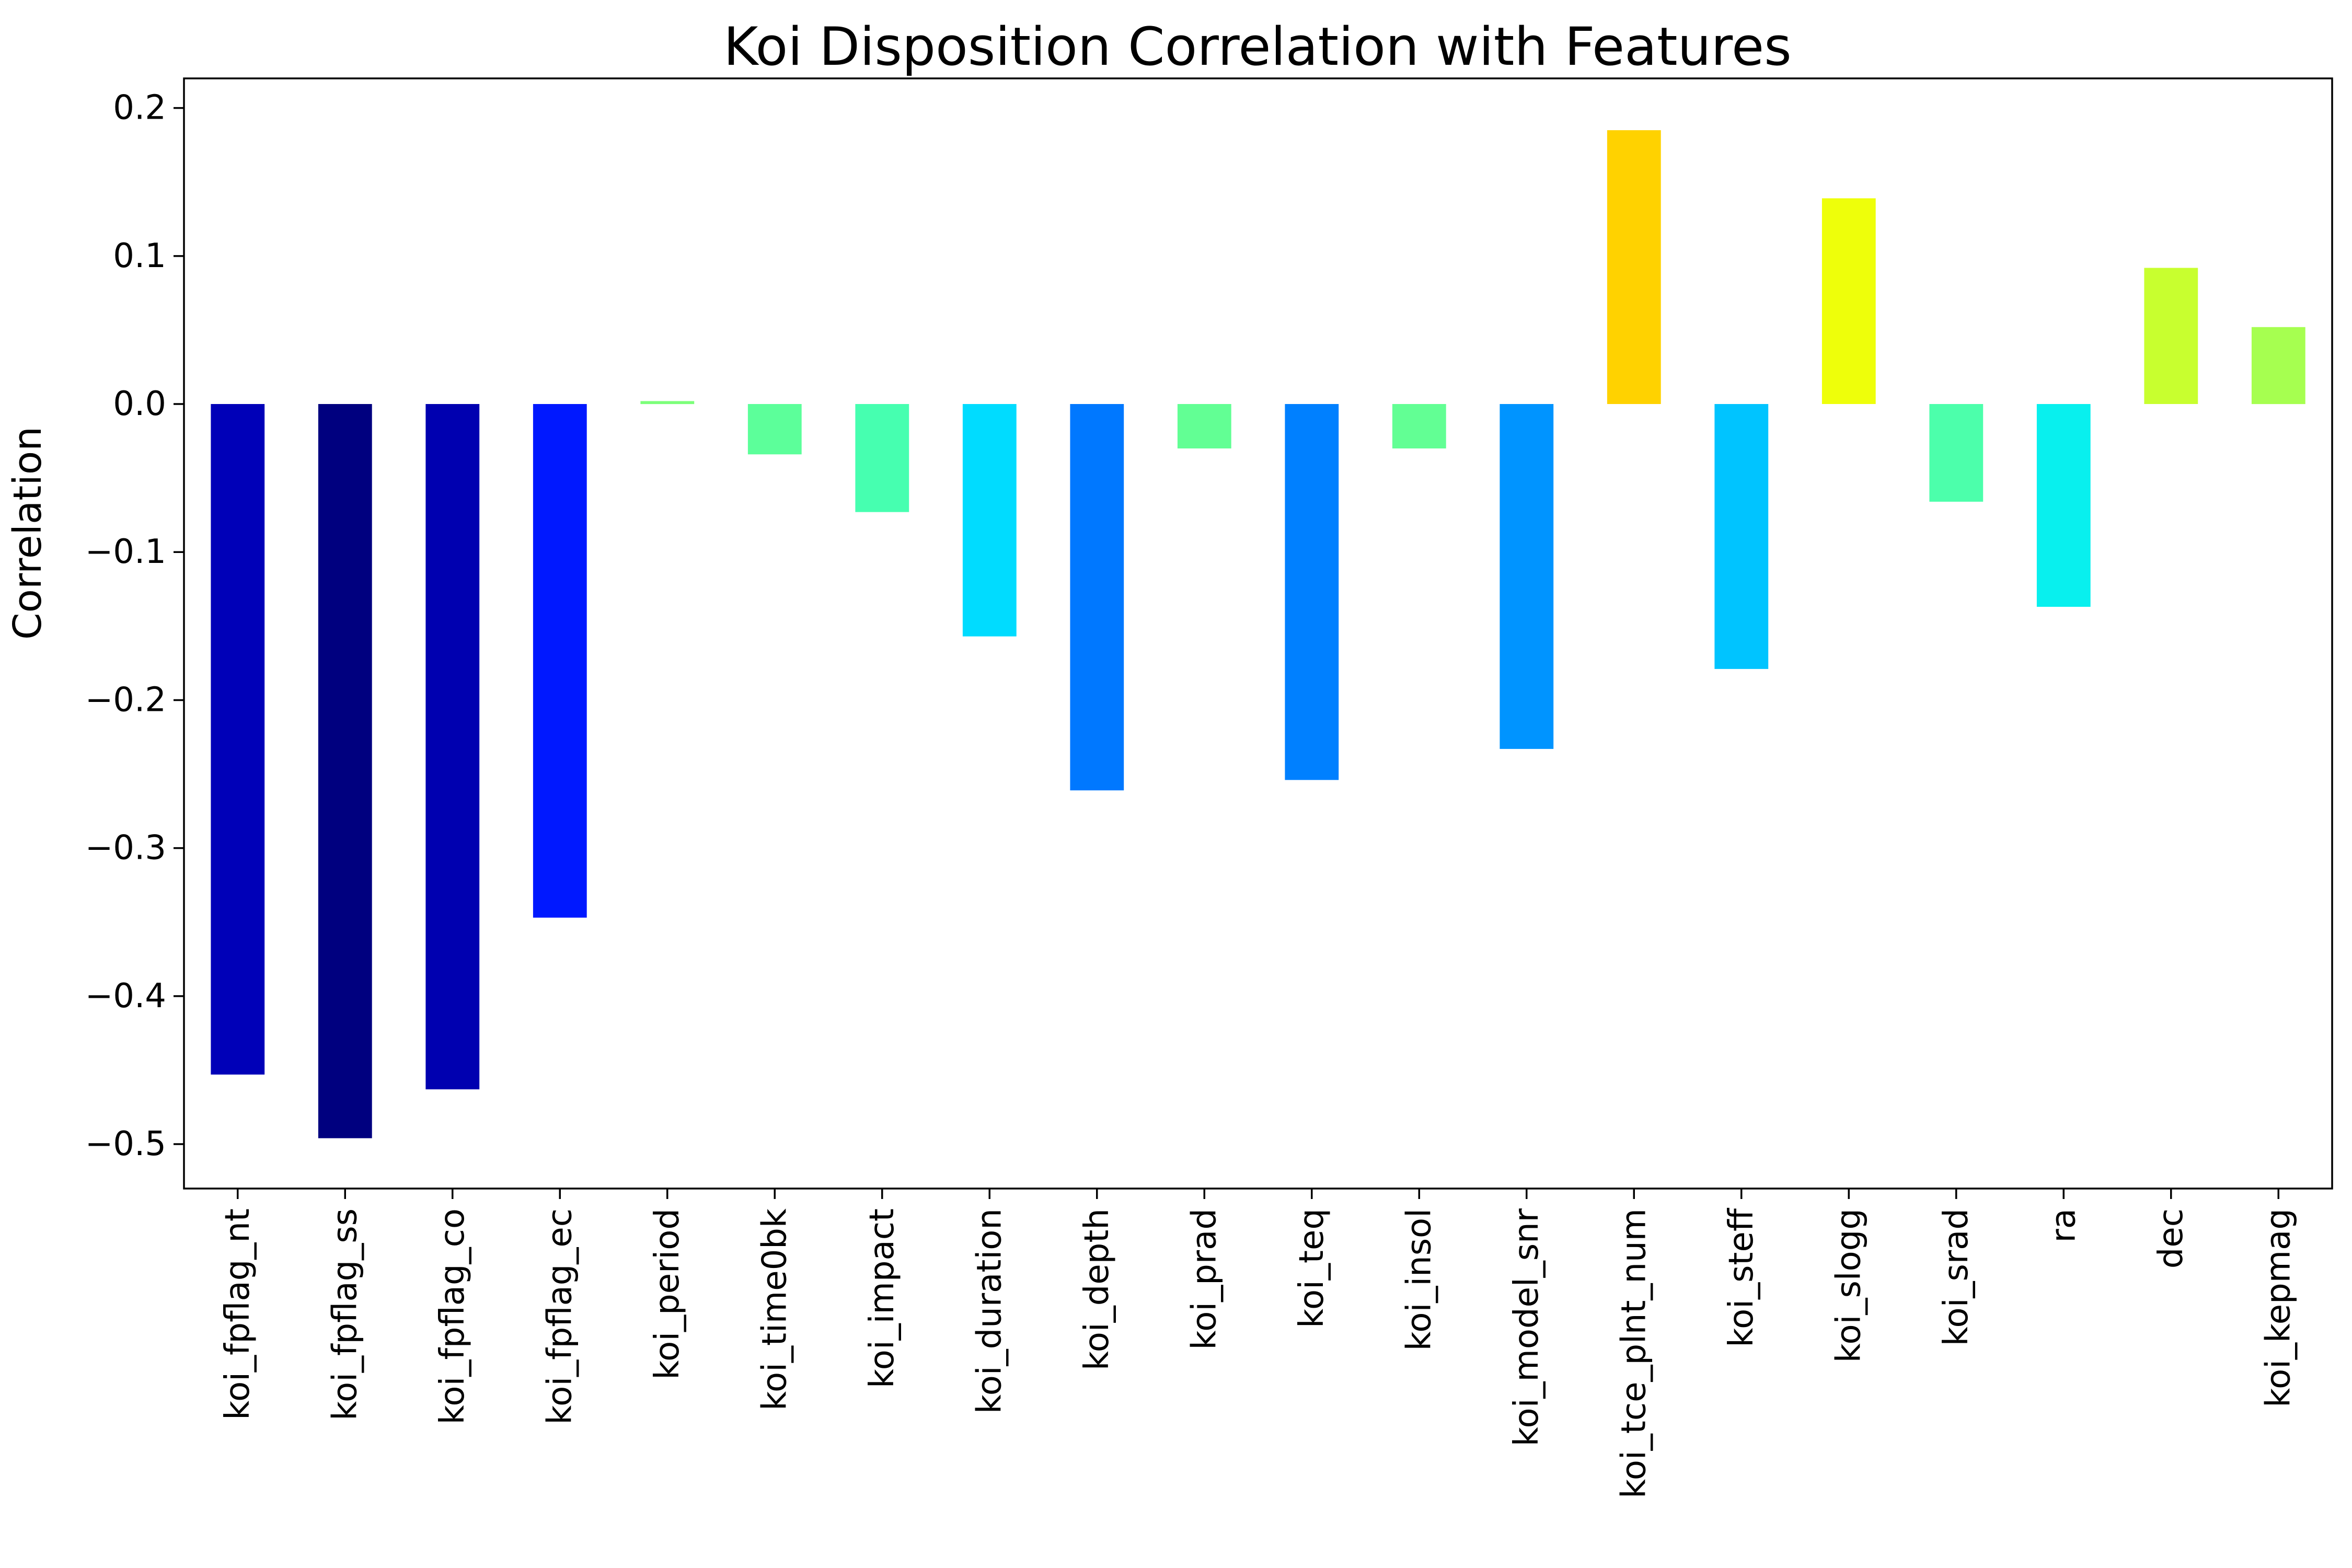 Image resolution: width=2352 pixels, height=1568 pixels. What do you see at coordinates (2171, 1238) in the screenshot?
I see `x-tick-label: dec` at bounding box center [2171, 1238].